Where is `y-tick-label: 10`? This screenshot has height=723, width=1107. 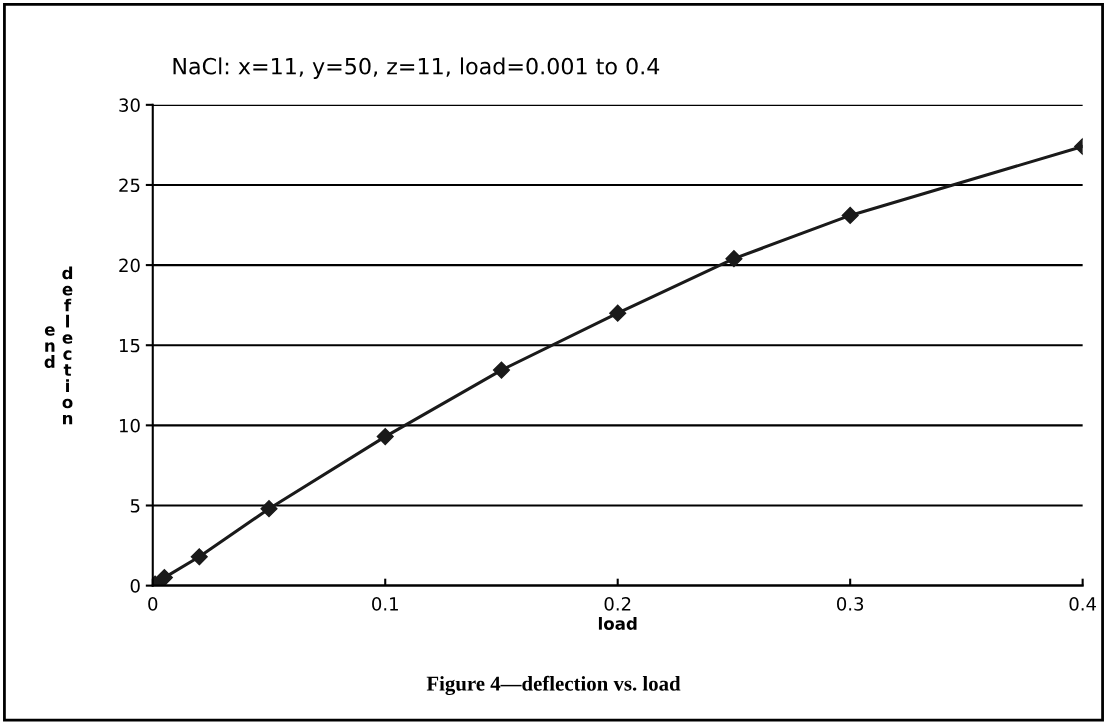
y-tick-label: 10 is located at coordinates (129, 425).